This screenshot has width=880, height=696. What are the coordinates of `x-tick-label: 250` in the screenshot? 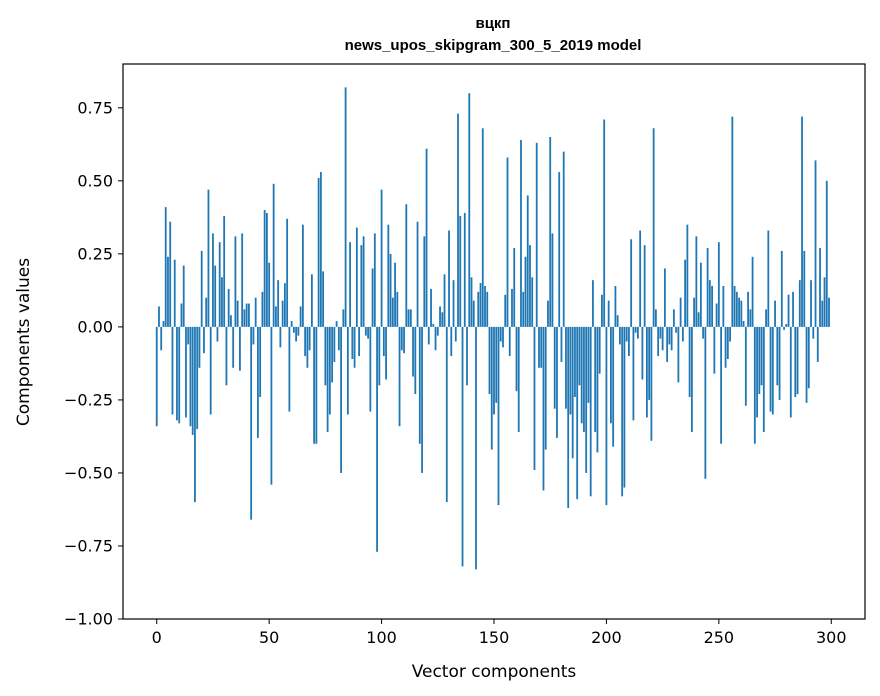 It's located at (719, 637).